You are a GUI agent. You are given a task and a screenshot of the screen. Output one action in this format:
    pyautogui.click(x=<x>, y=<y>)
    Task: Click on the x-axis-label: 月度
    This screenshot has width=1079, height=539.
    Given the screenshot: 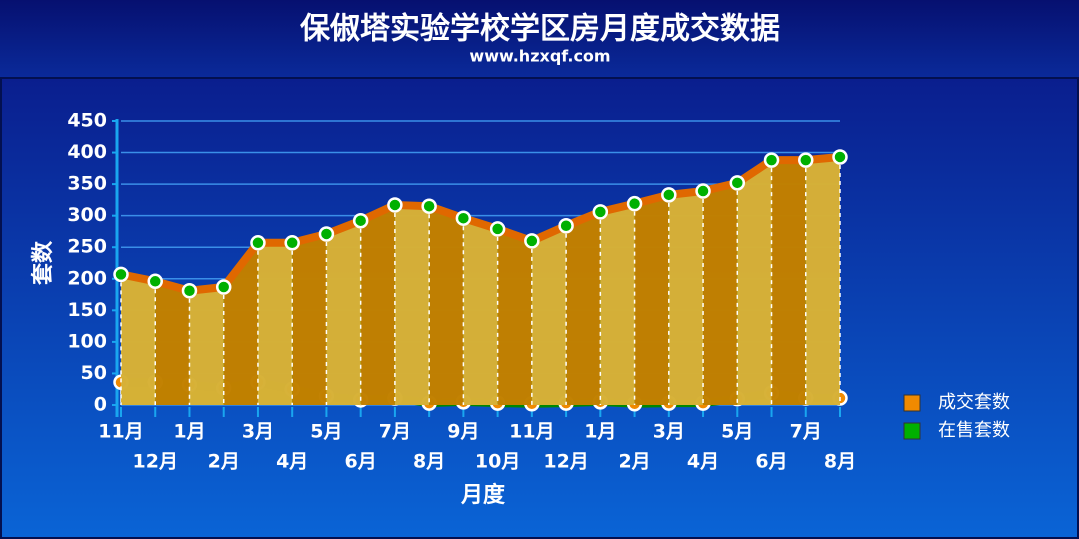 What is the action you would take?
    pyautogui.click(x=483, y=495)
    